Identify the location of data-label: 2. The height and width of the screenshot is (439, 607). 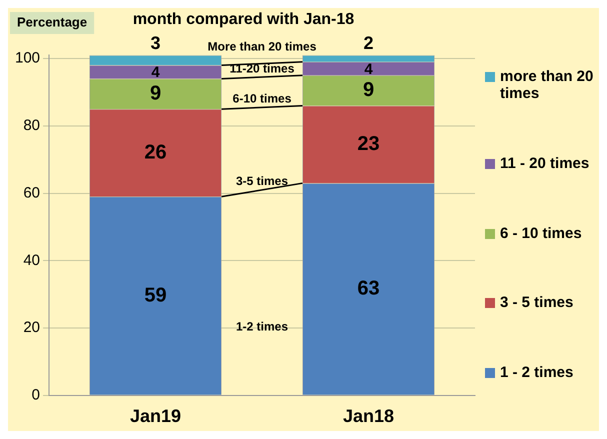
(369, 43).